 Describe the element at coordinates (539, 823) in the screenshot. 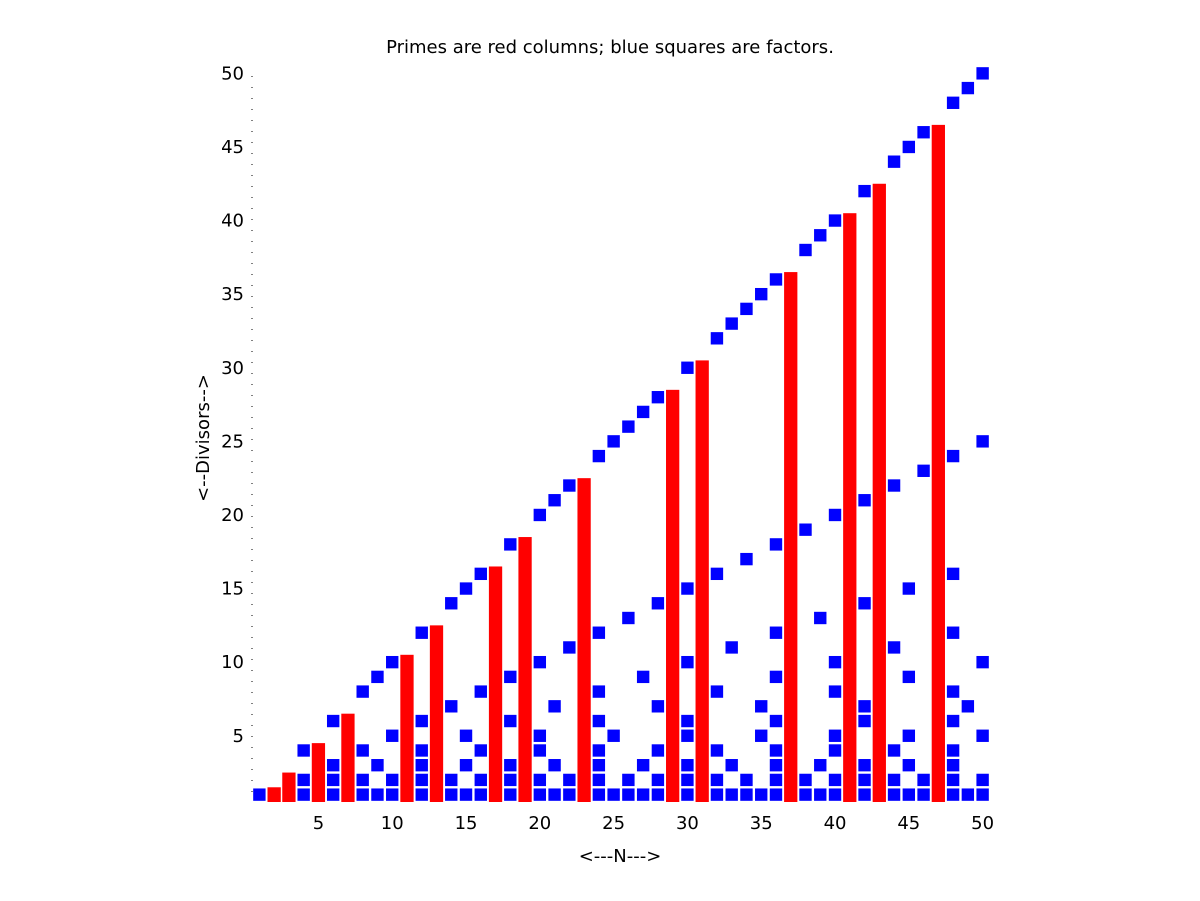

I see `x-tick-label: 20` at that location.